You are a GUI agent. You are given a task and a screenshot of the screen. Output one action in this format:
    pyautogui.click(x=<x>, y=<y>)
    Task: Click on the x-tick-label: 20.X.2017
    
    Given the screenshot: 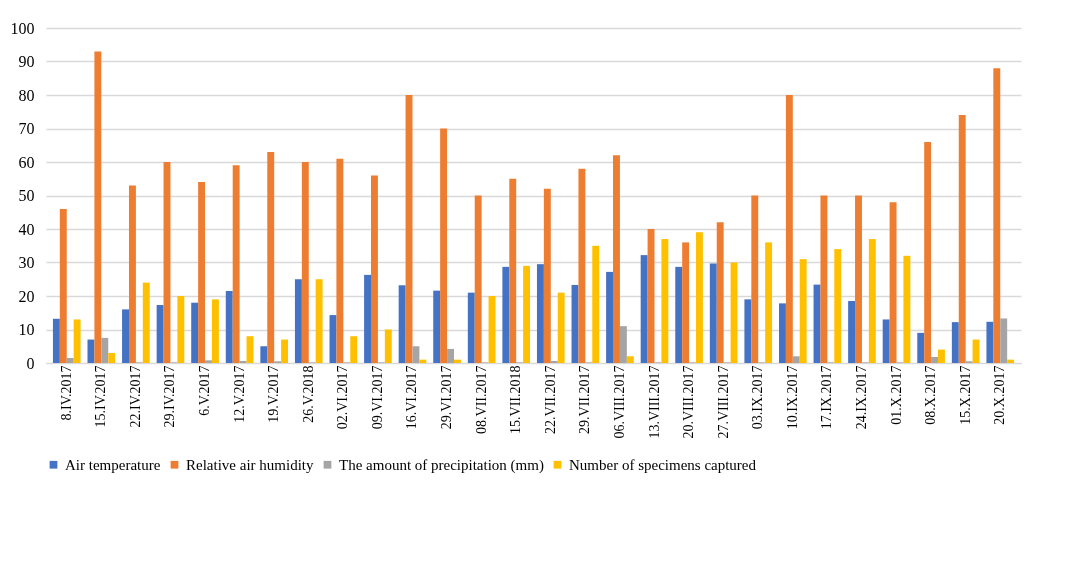 What is the action you would take?
    pyautogui.click(x=1000, y=395)
    